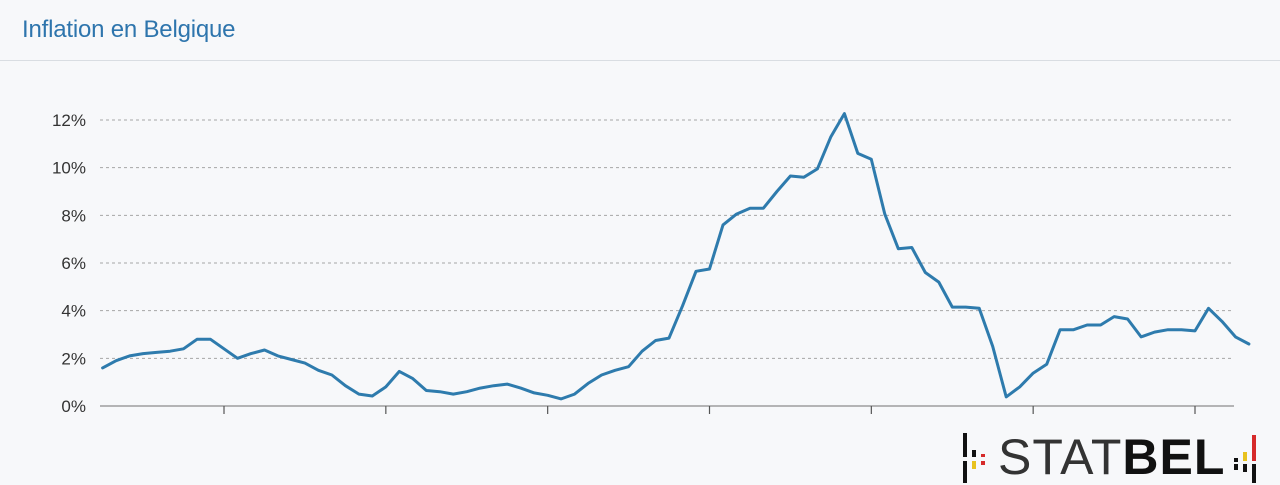  I want to click on statbel-logo-mark-left, so click(974, 458).